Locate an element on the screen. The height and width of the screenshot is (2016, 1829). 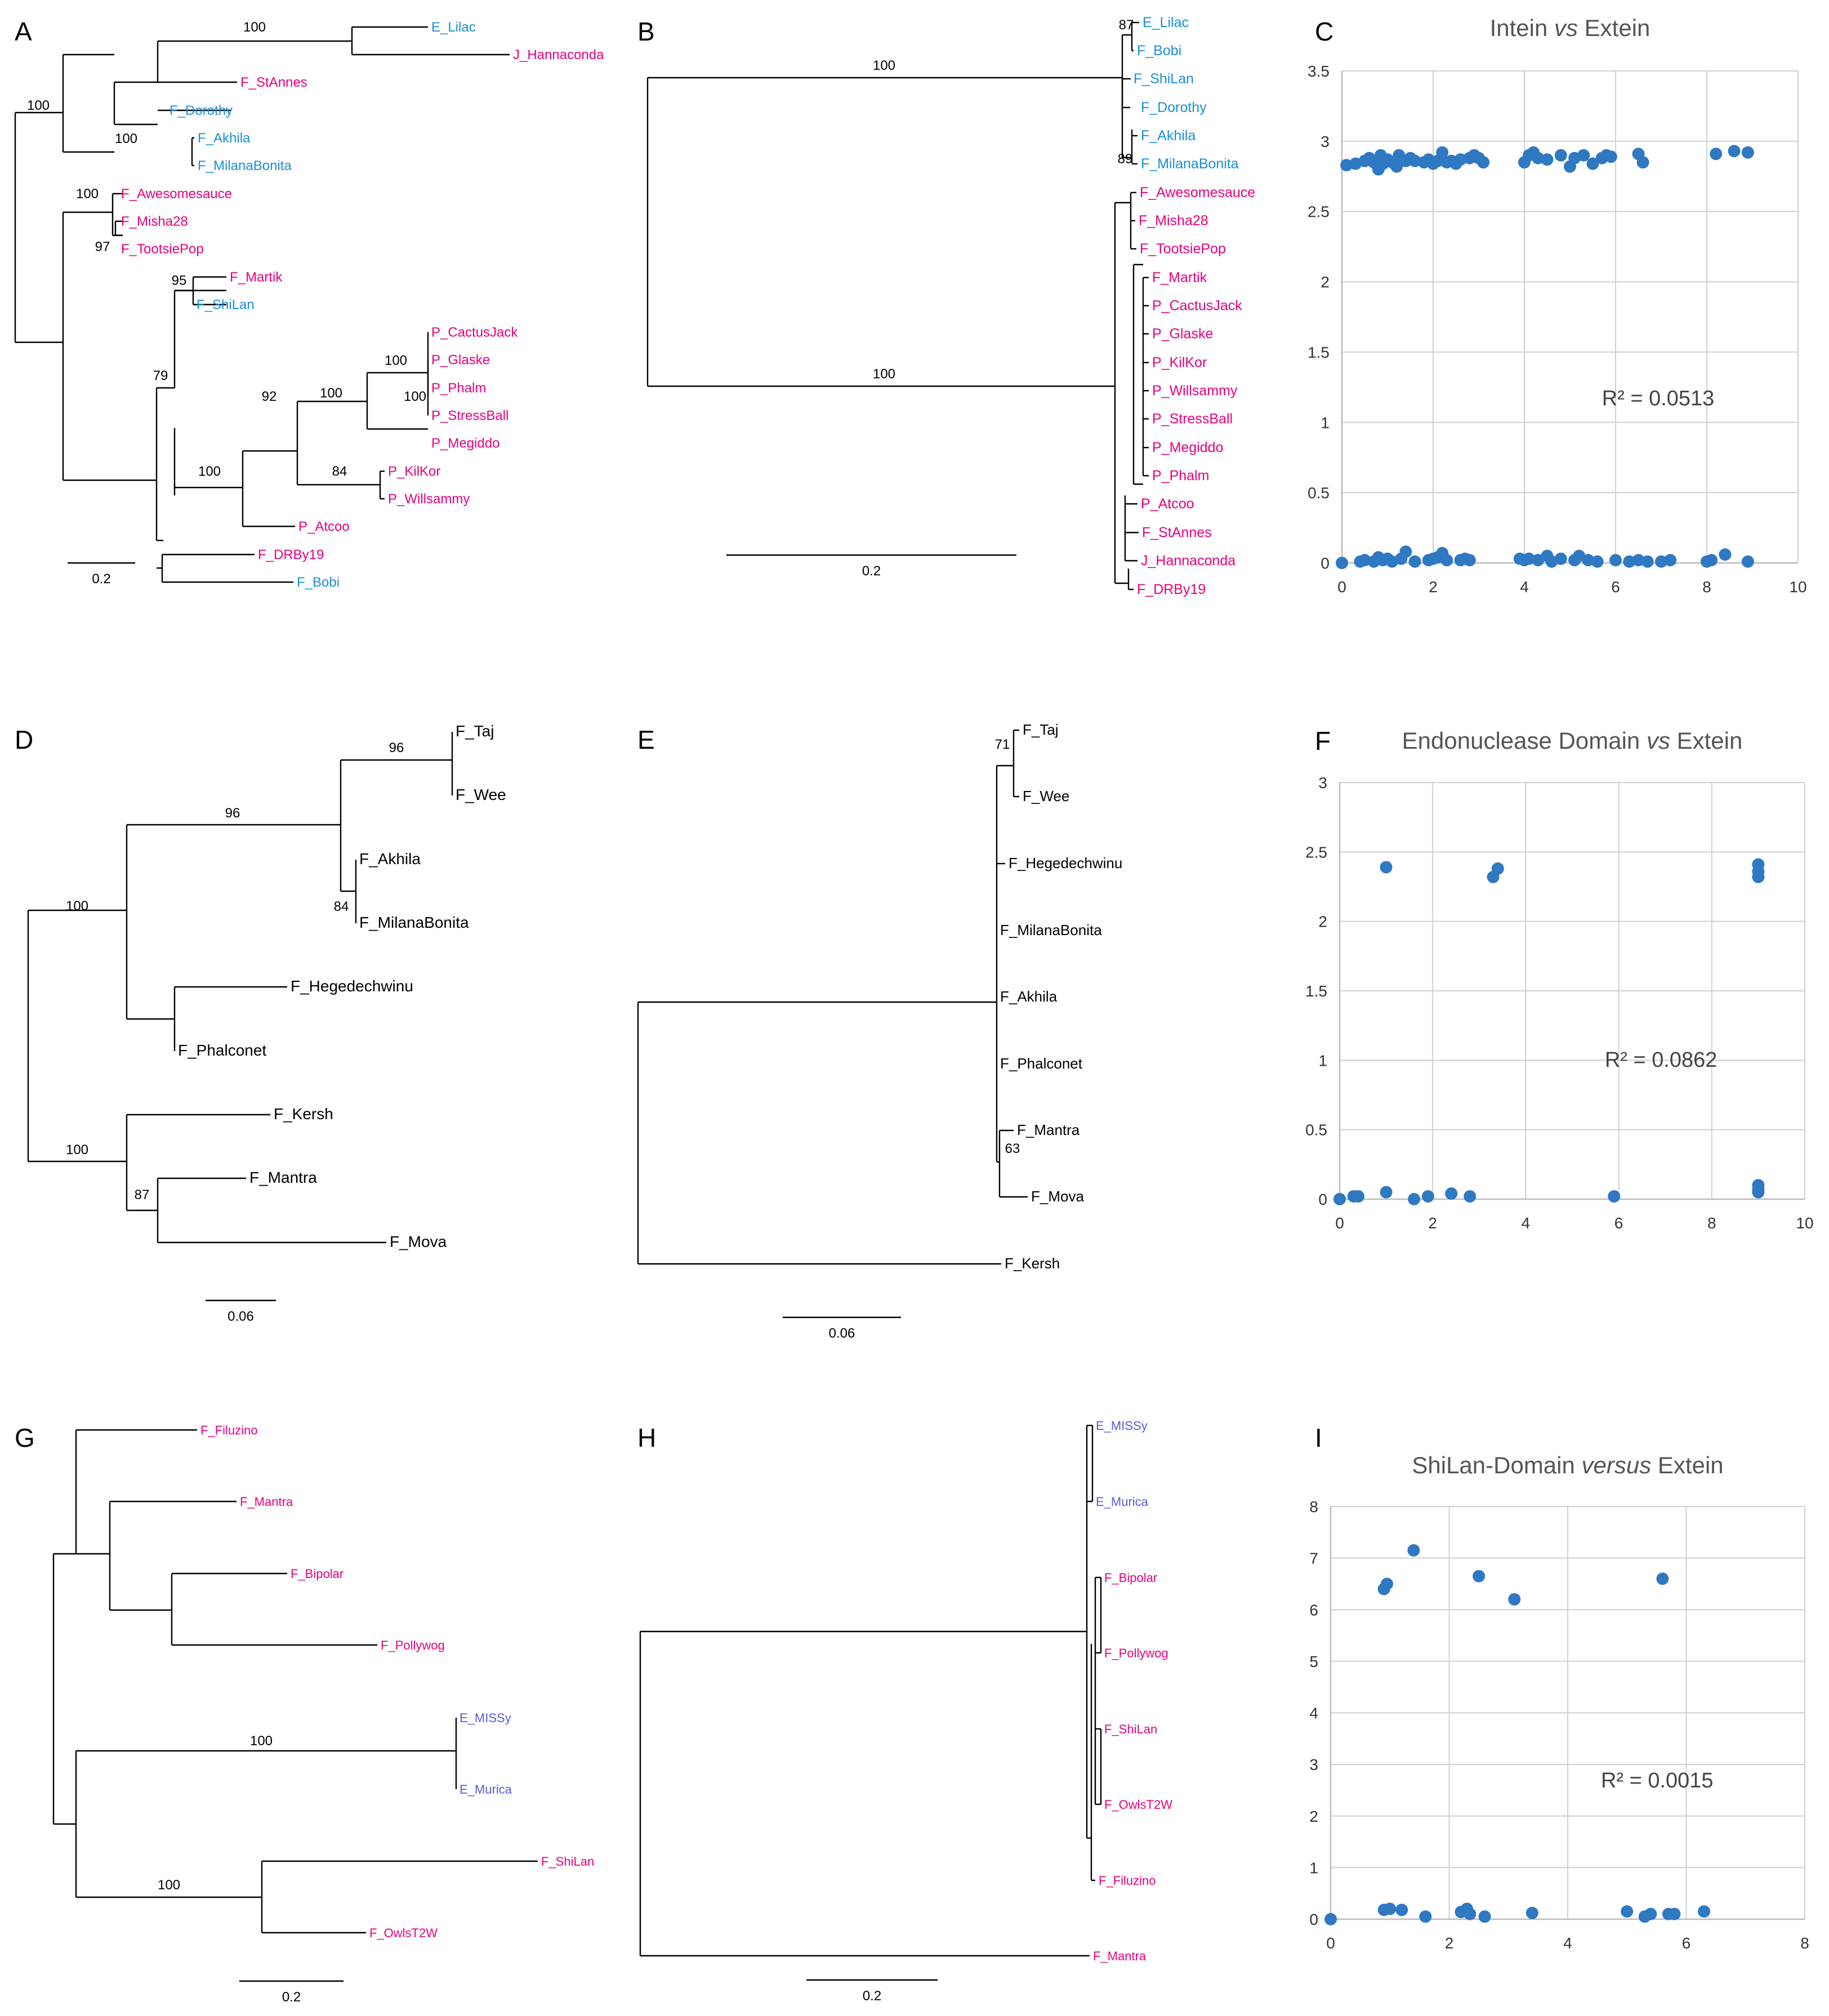
bootstrap-value: 96 is located at coordinates (232, 814).